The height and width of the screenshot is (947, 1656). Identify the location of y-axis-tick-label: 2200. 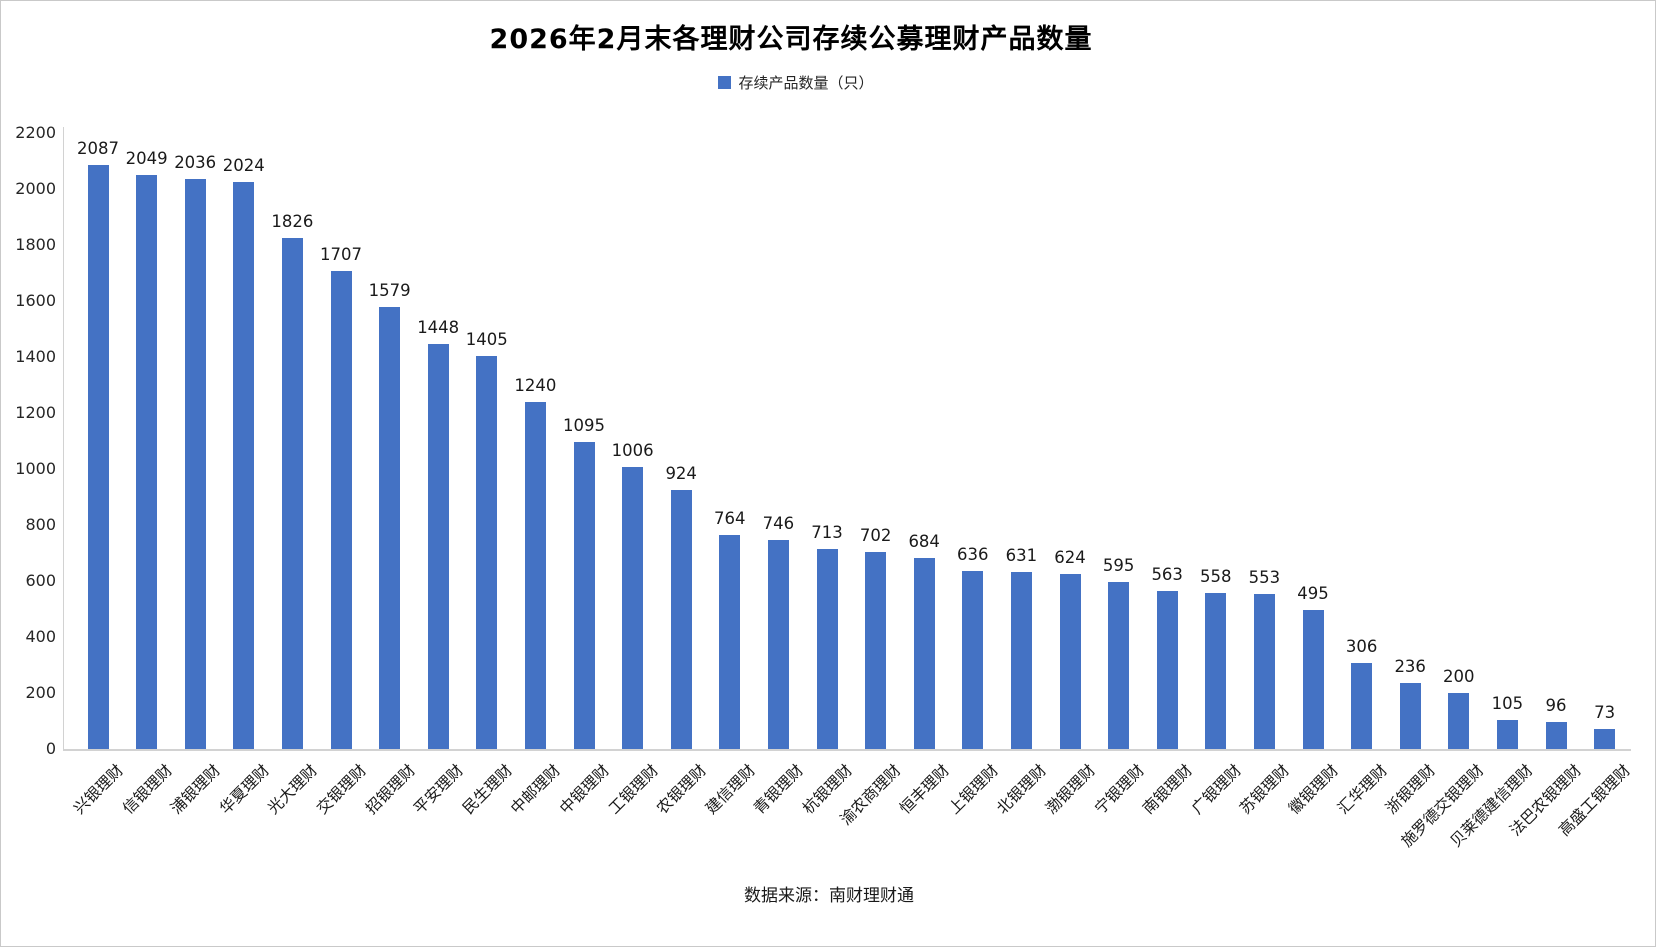
(35, 132).